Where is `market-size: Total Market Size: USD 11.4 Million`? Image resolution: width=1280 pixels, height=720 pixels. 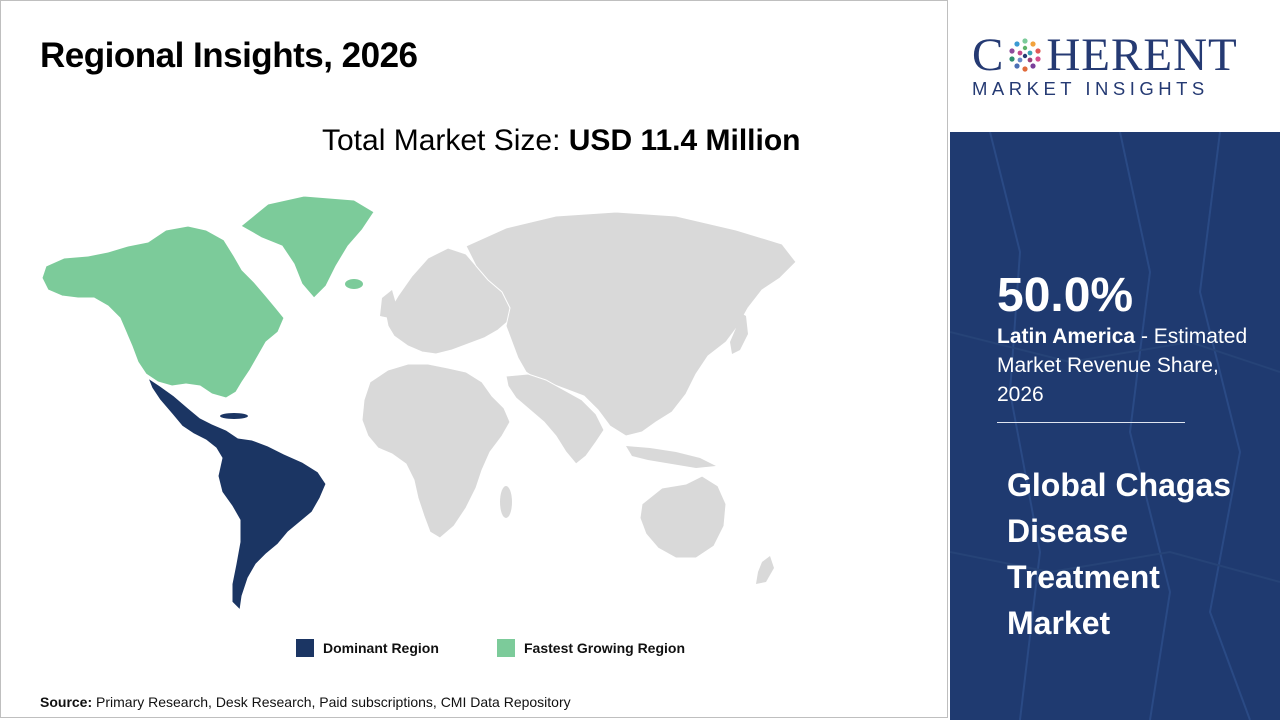 market-size: Total Market Size: USD 11.4 Million is located at coordinates (561, 141).